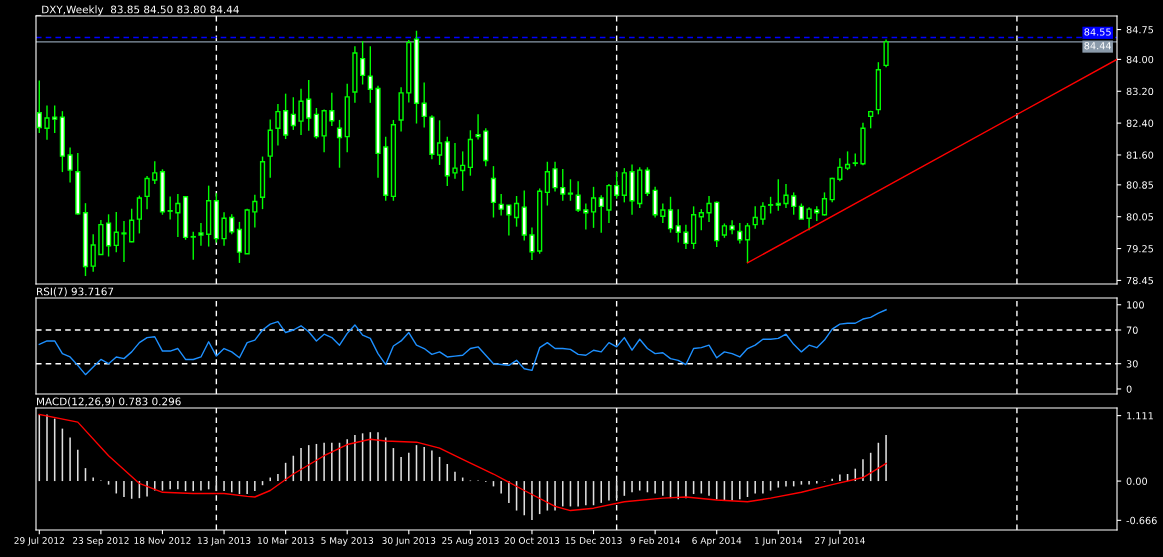  Describe the element at coordinates (839, 541) in the screenshot. I see `x-tick-label: 27 Jul 2014` at that location.